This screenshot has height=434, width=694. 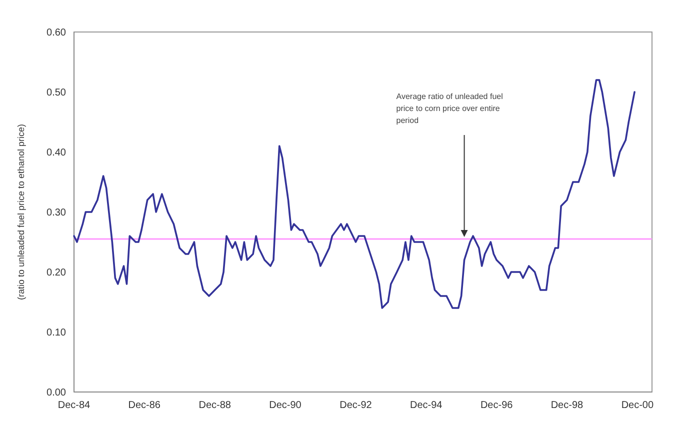 I want to click on y-tick-label: 0.50, so click(x=56, y=93).